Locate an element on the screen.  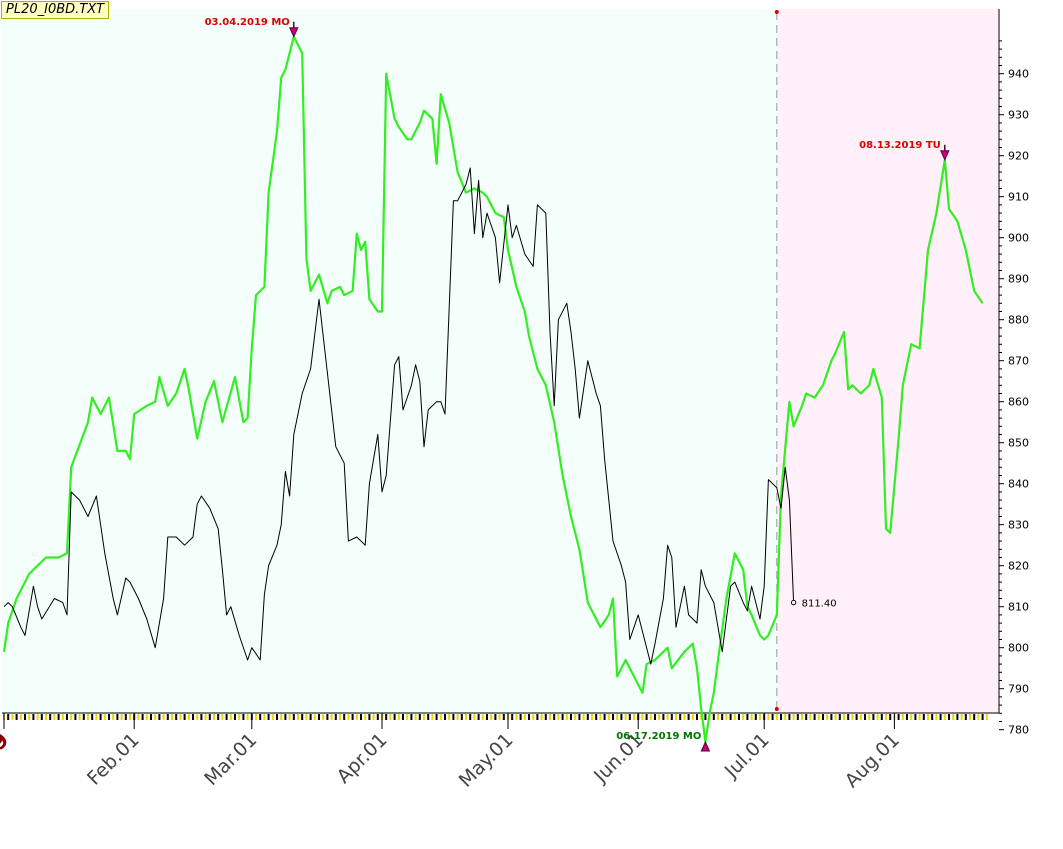
y-tick-label: 810 is located at coordinates (1018, 607).